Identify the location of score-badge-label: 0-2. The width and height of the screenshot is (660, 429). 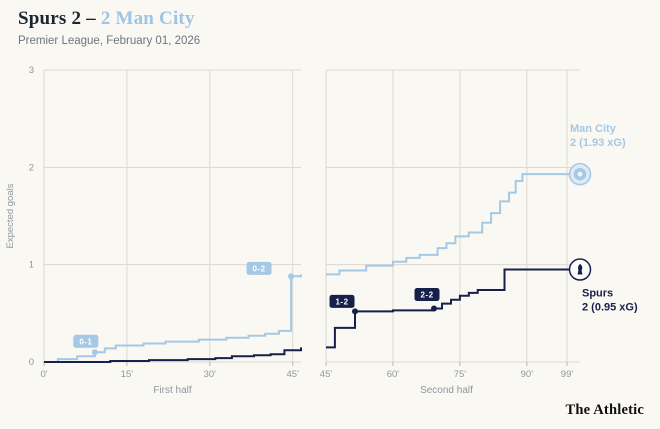
(259, 268).